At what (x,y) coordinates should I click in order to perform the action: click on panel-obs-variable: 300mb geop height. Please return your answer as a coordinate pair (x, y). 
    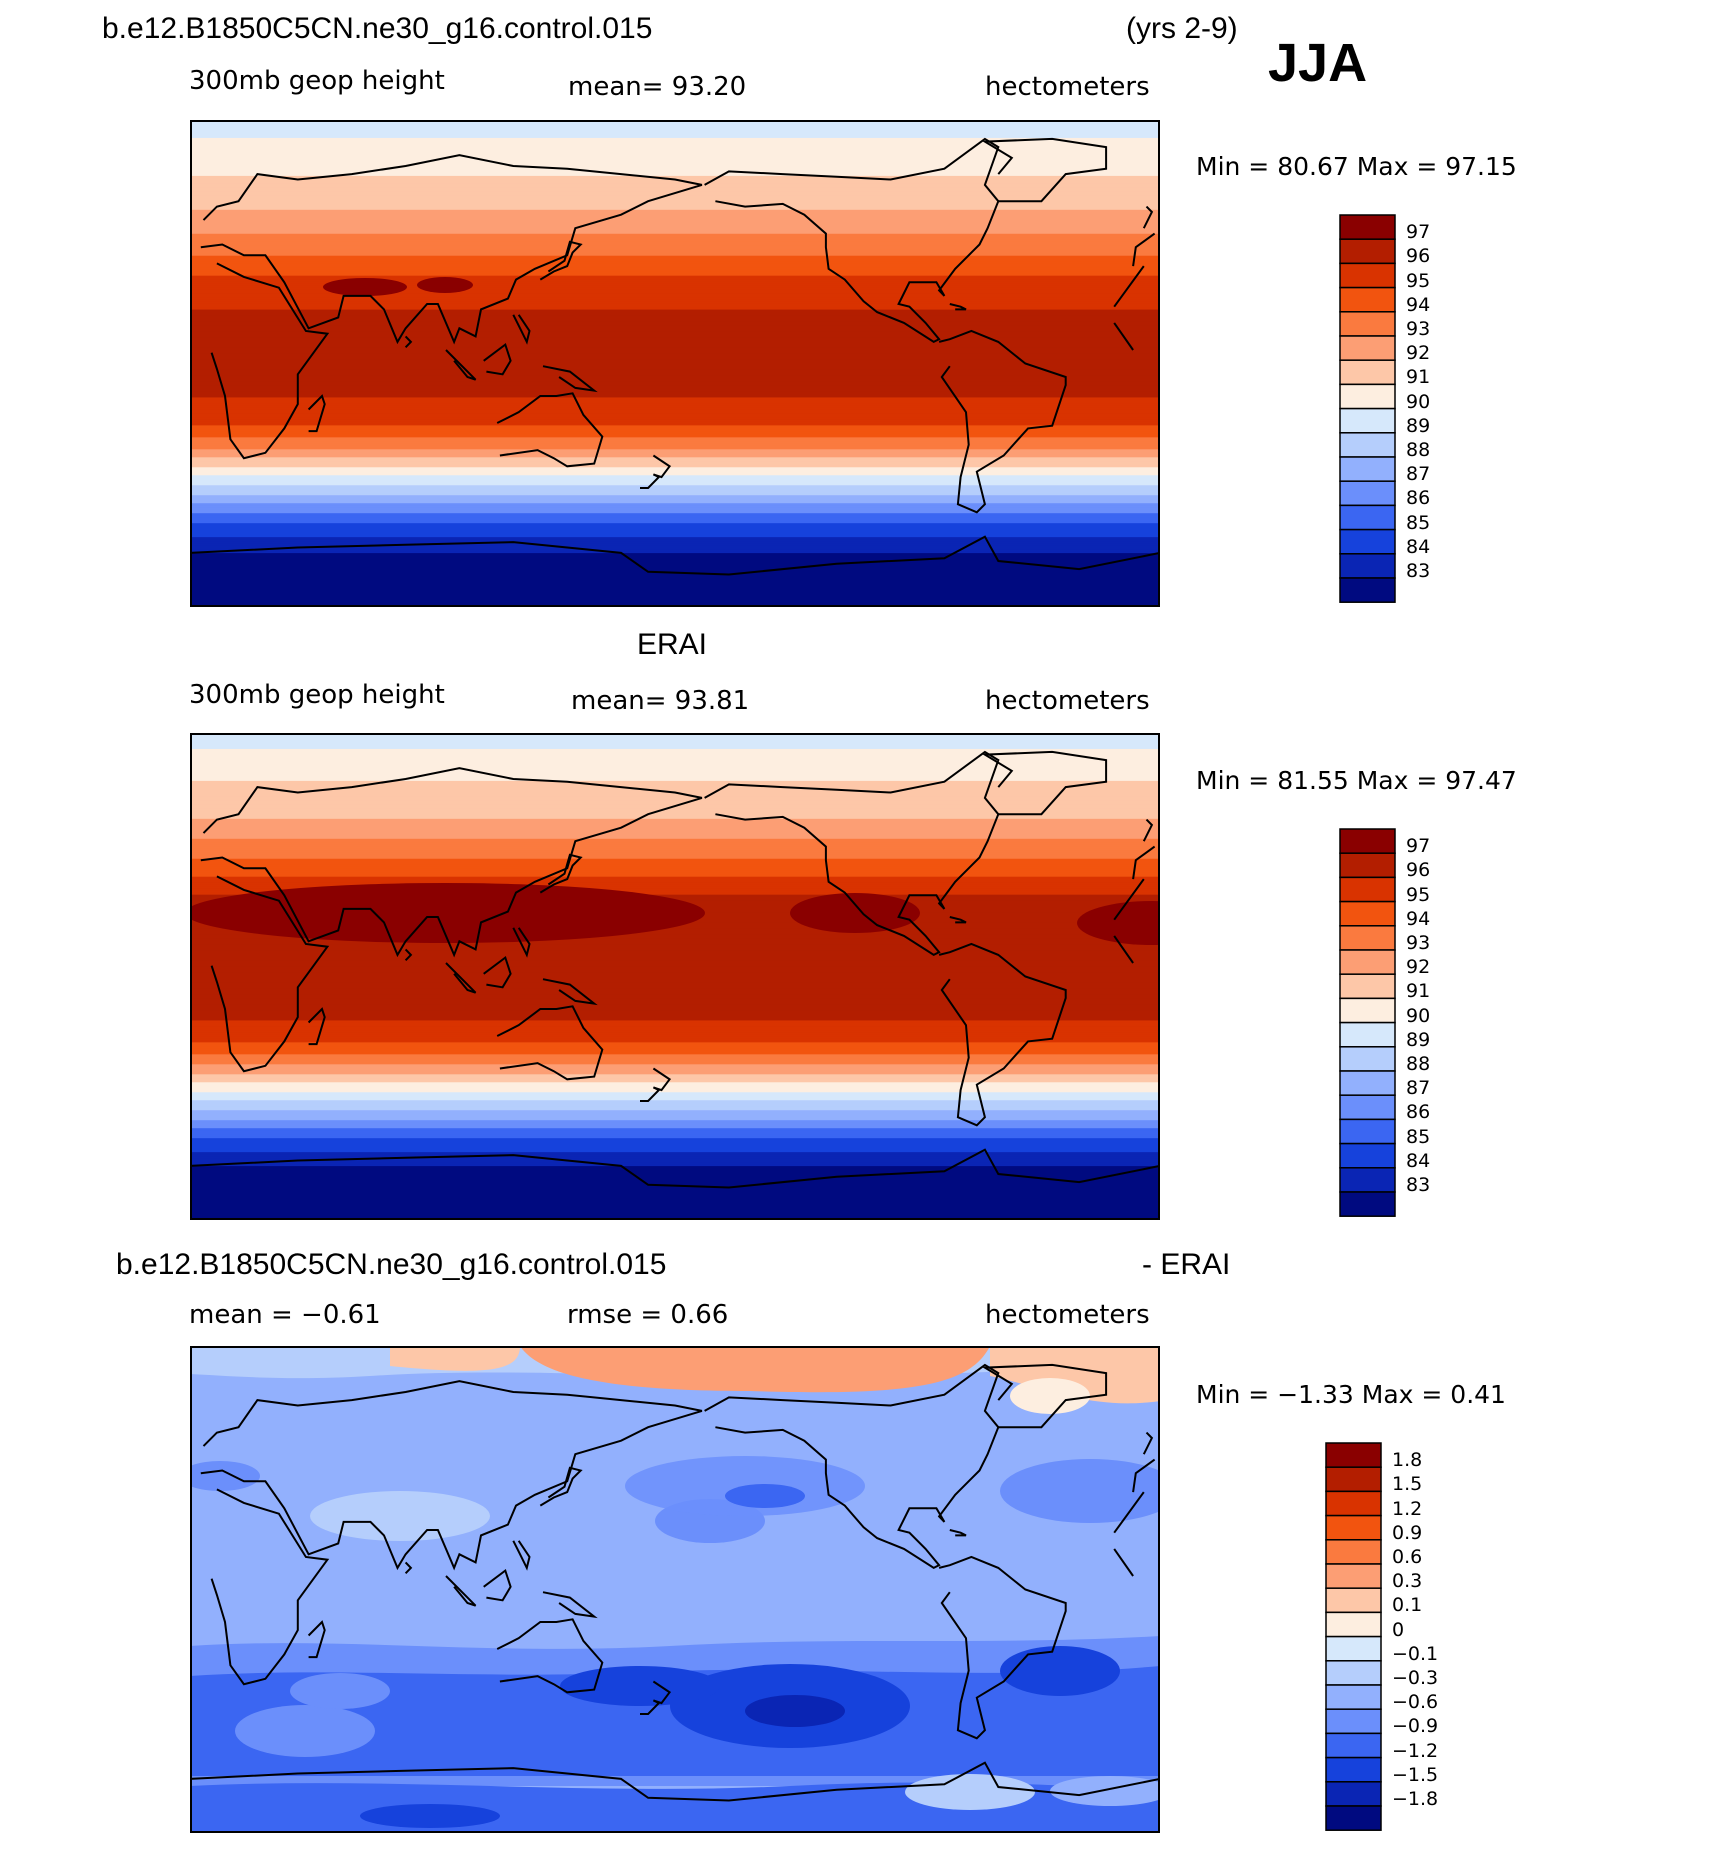
    Looking at the image, I should click on (317, 695).